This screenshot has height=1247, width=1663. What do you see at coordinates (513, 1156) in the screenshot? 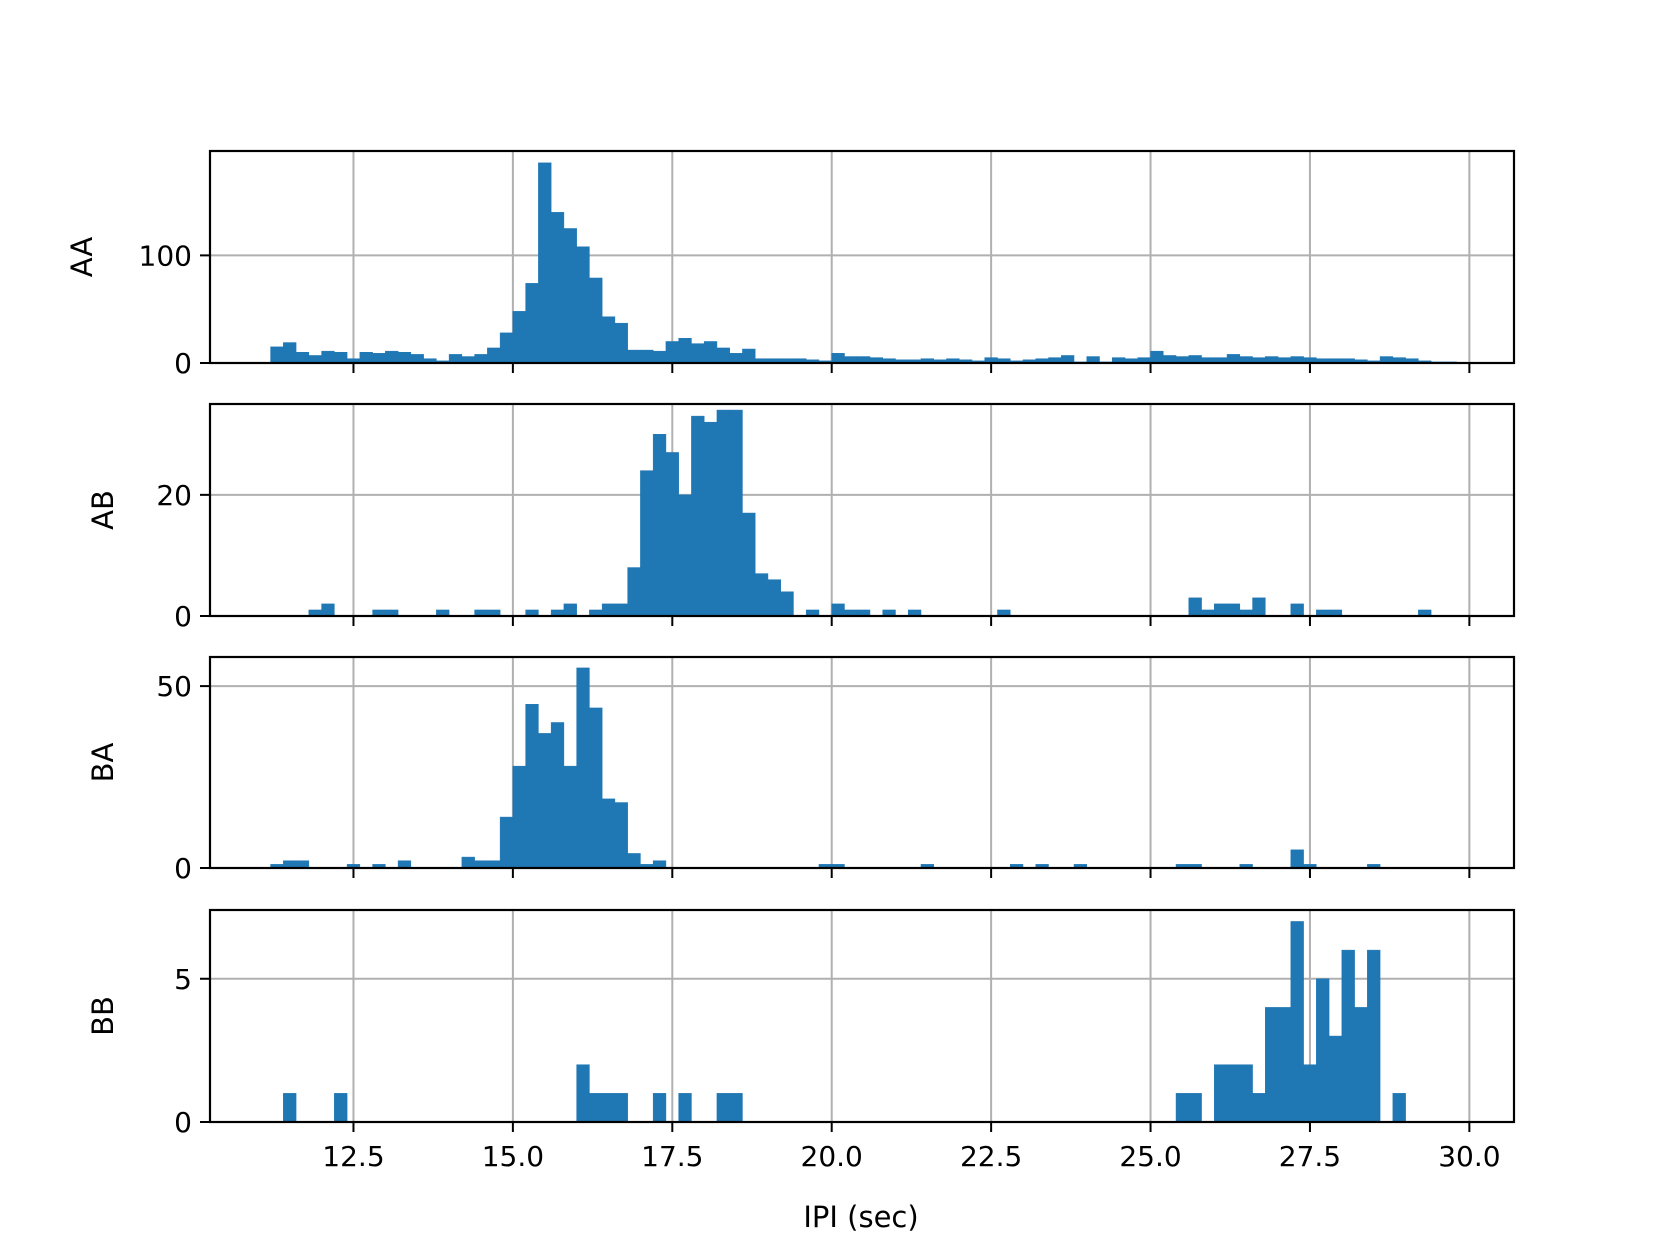
I see `x-tick-label: 15.0` at bounding box center [513, 1156].